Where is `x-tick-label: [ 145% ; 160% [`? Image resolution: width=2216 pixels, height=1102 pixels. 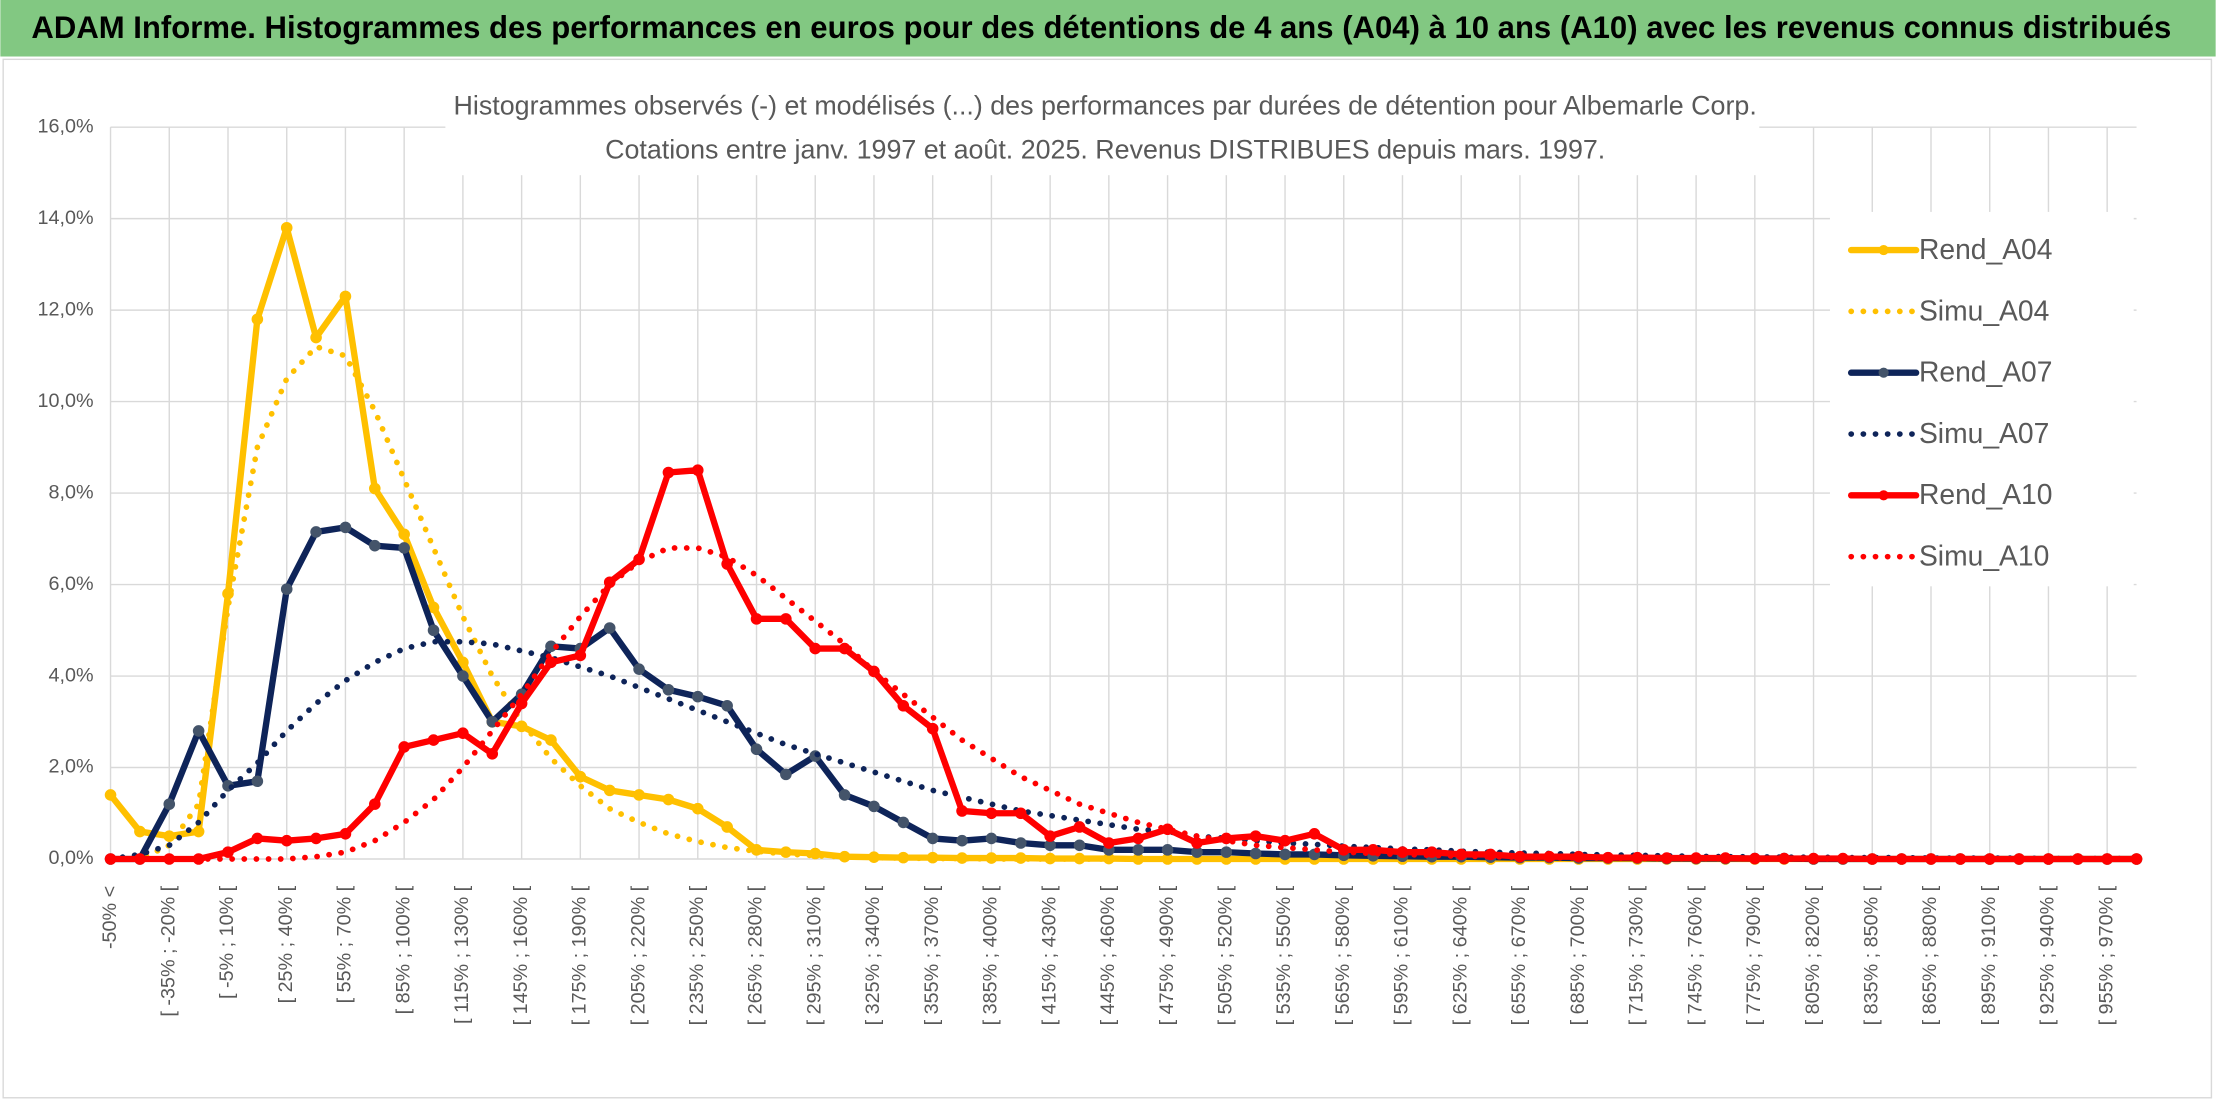 x-tick-label: [ 145% ; 160% [ is located at coordinates (521, 955).